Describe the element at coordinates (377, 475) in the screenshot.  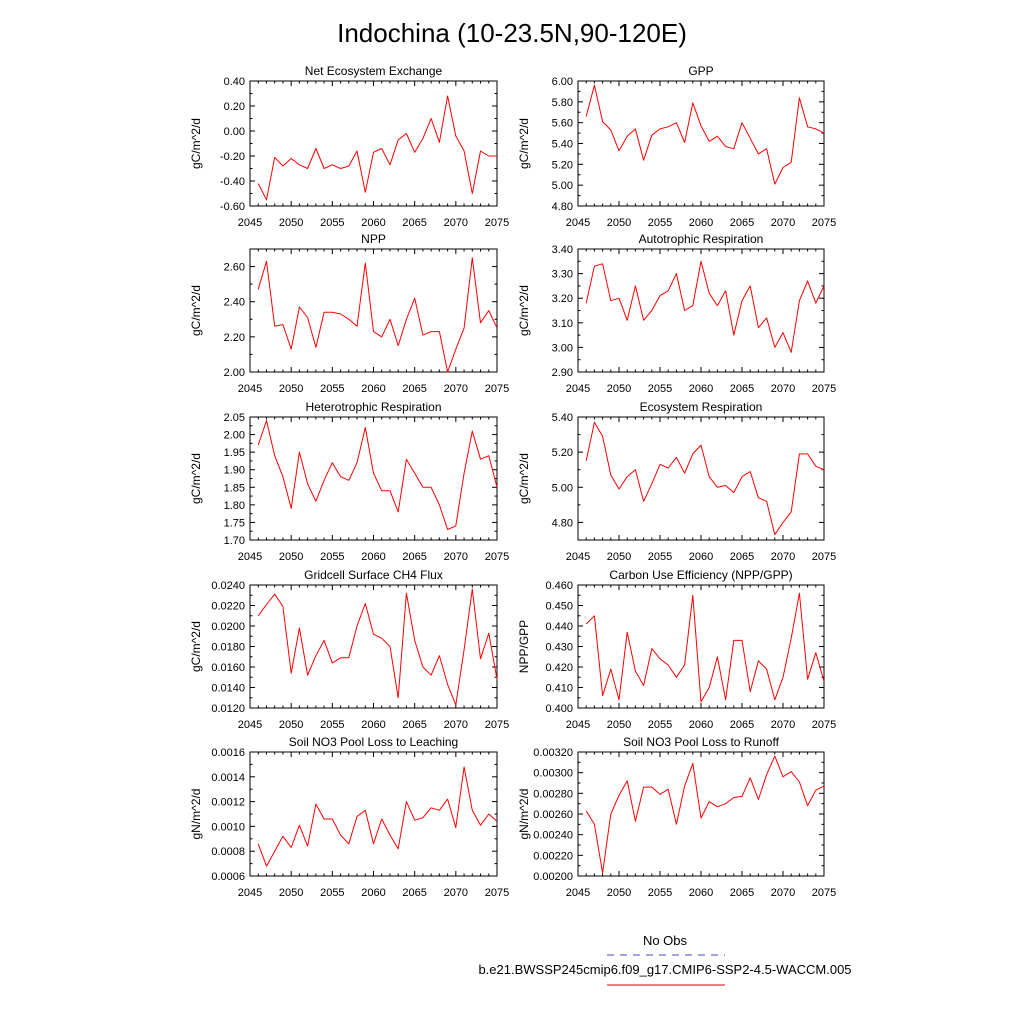
I see `series-line-hr` at that location.